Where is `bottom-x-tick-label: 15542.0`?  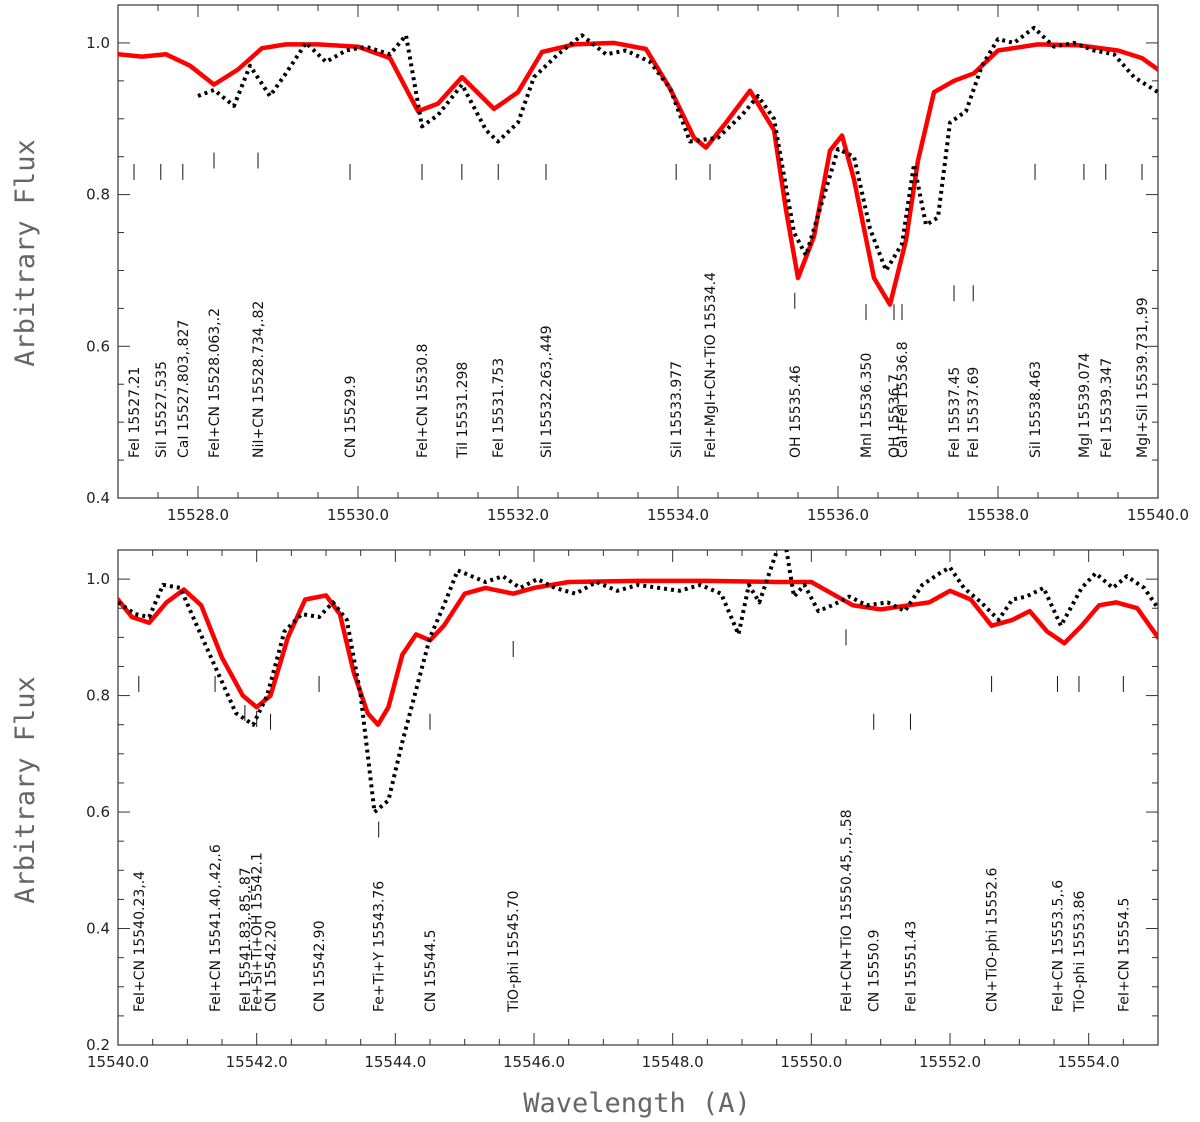
bottom-x-tick-label: 15542.0 is located at coordinates (257, 1062).